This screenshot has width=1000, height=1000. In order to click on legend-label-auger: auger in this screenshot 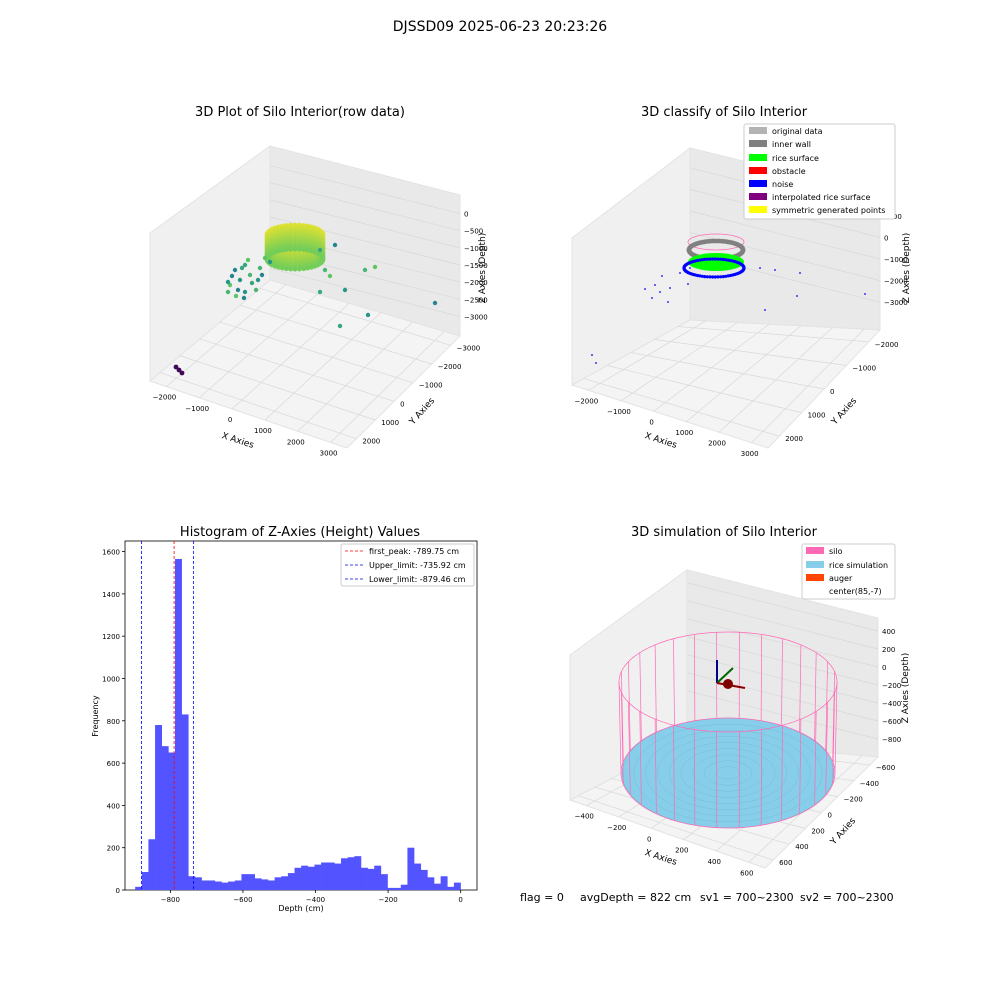, I will do `click(841, 578)`.